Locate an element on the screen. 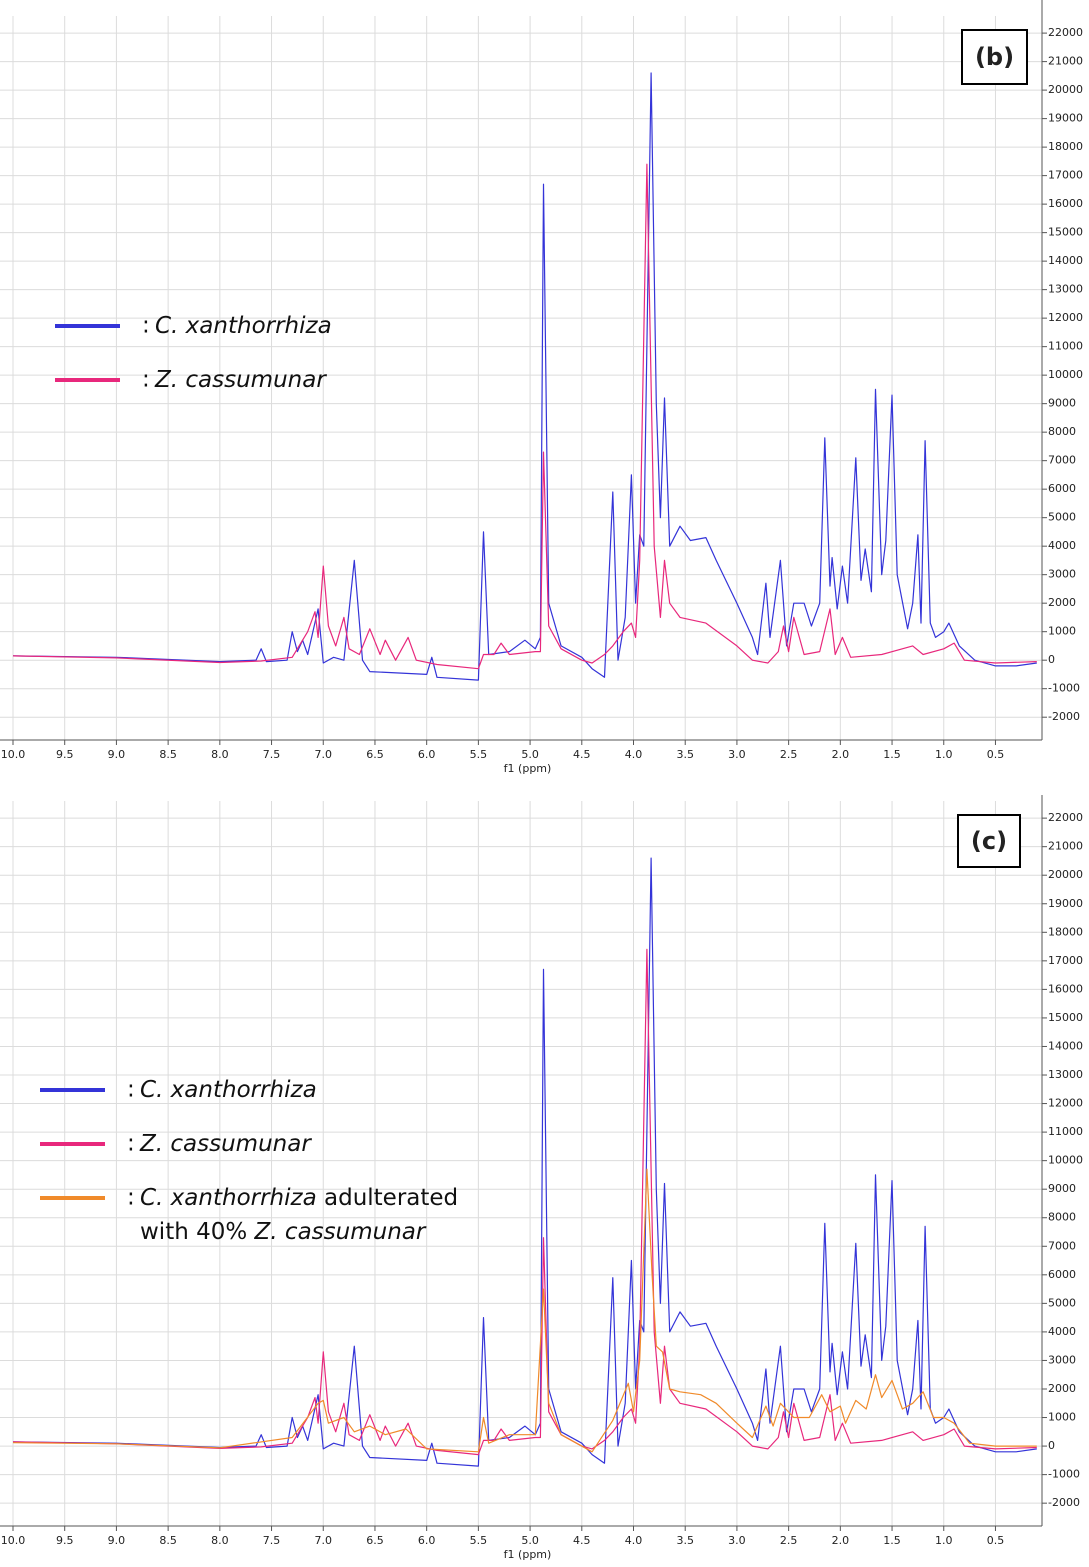 The width and height of the screenshot is (1089, 1567). legend-label: C. xanthorrhiza is located at coordinates (228, 1090).